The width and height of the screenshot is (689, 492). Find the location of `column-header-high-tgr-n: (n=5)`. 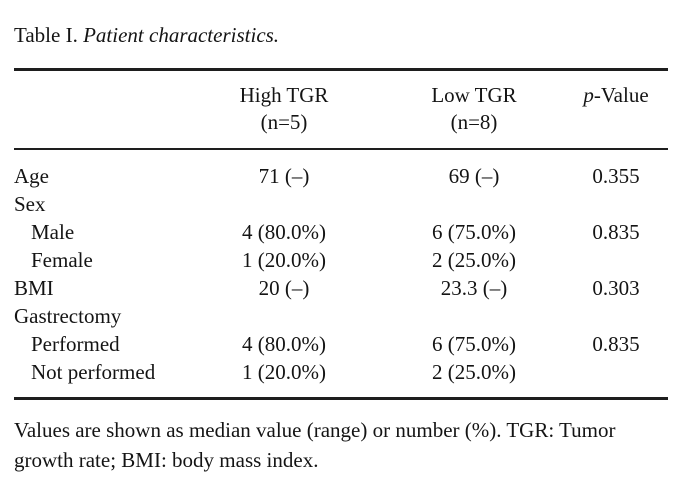

column-header-high-tgr-n: (n=5) is located at coordinates (284, 121).